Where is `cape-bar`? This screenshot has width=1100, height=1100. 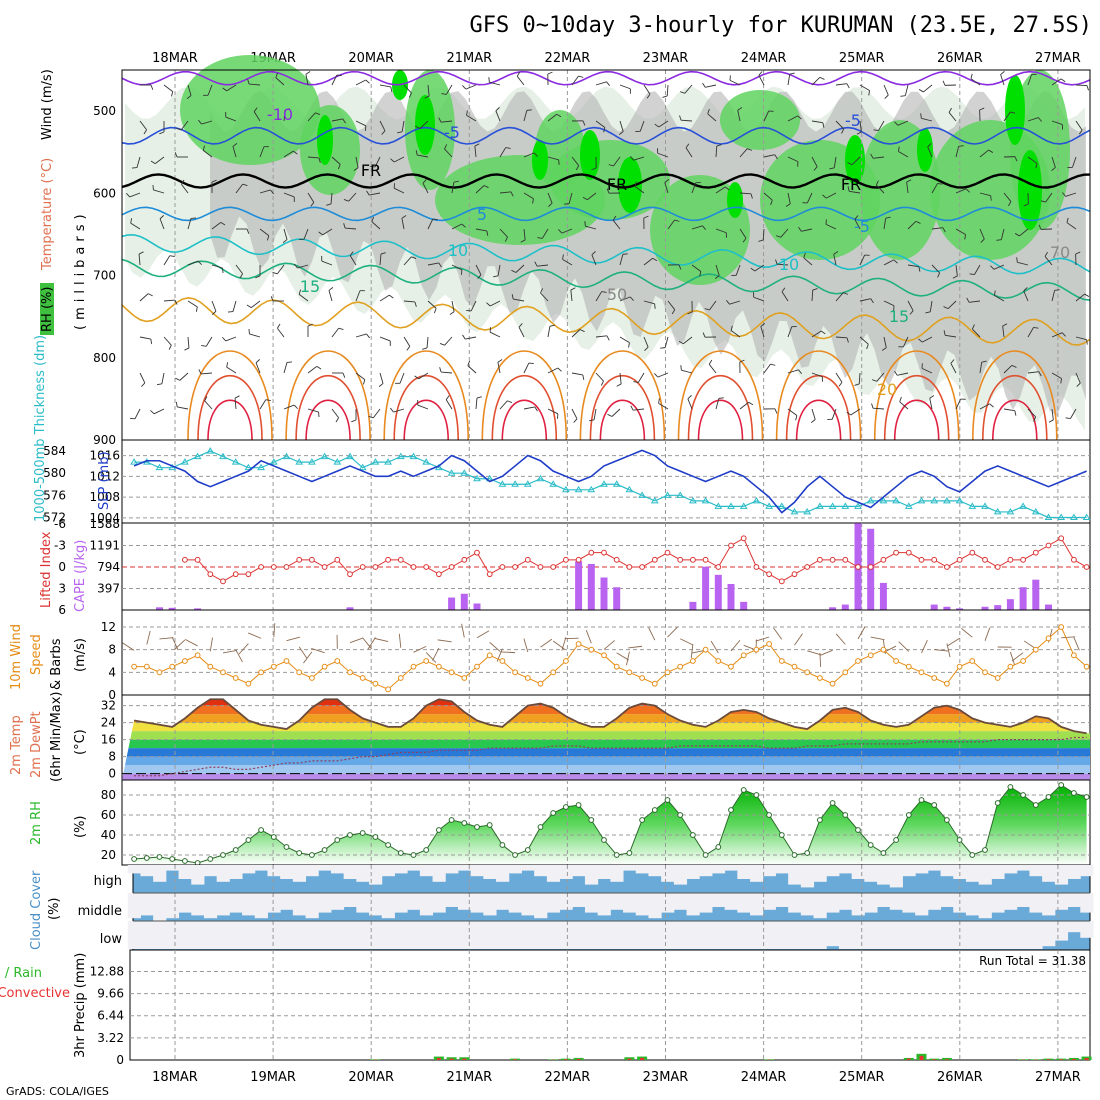
cape-bar is located at coordinates (706, 588).